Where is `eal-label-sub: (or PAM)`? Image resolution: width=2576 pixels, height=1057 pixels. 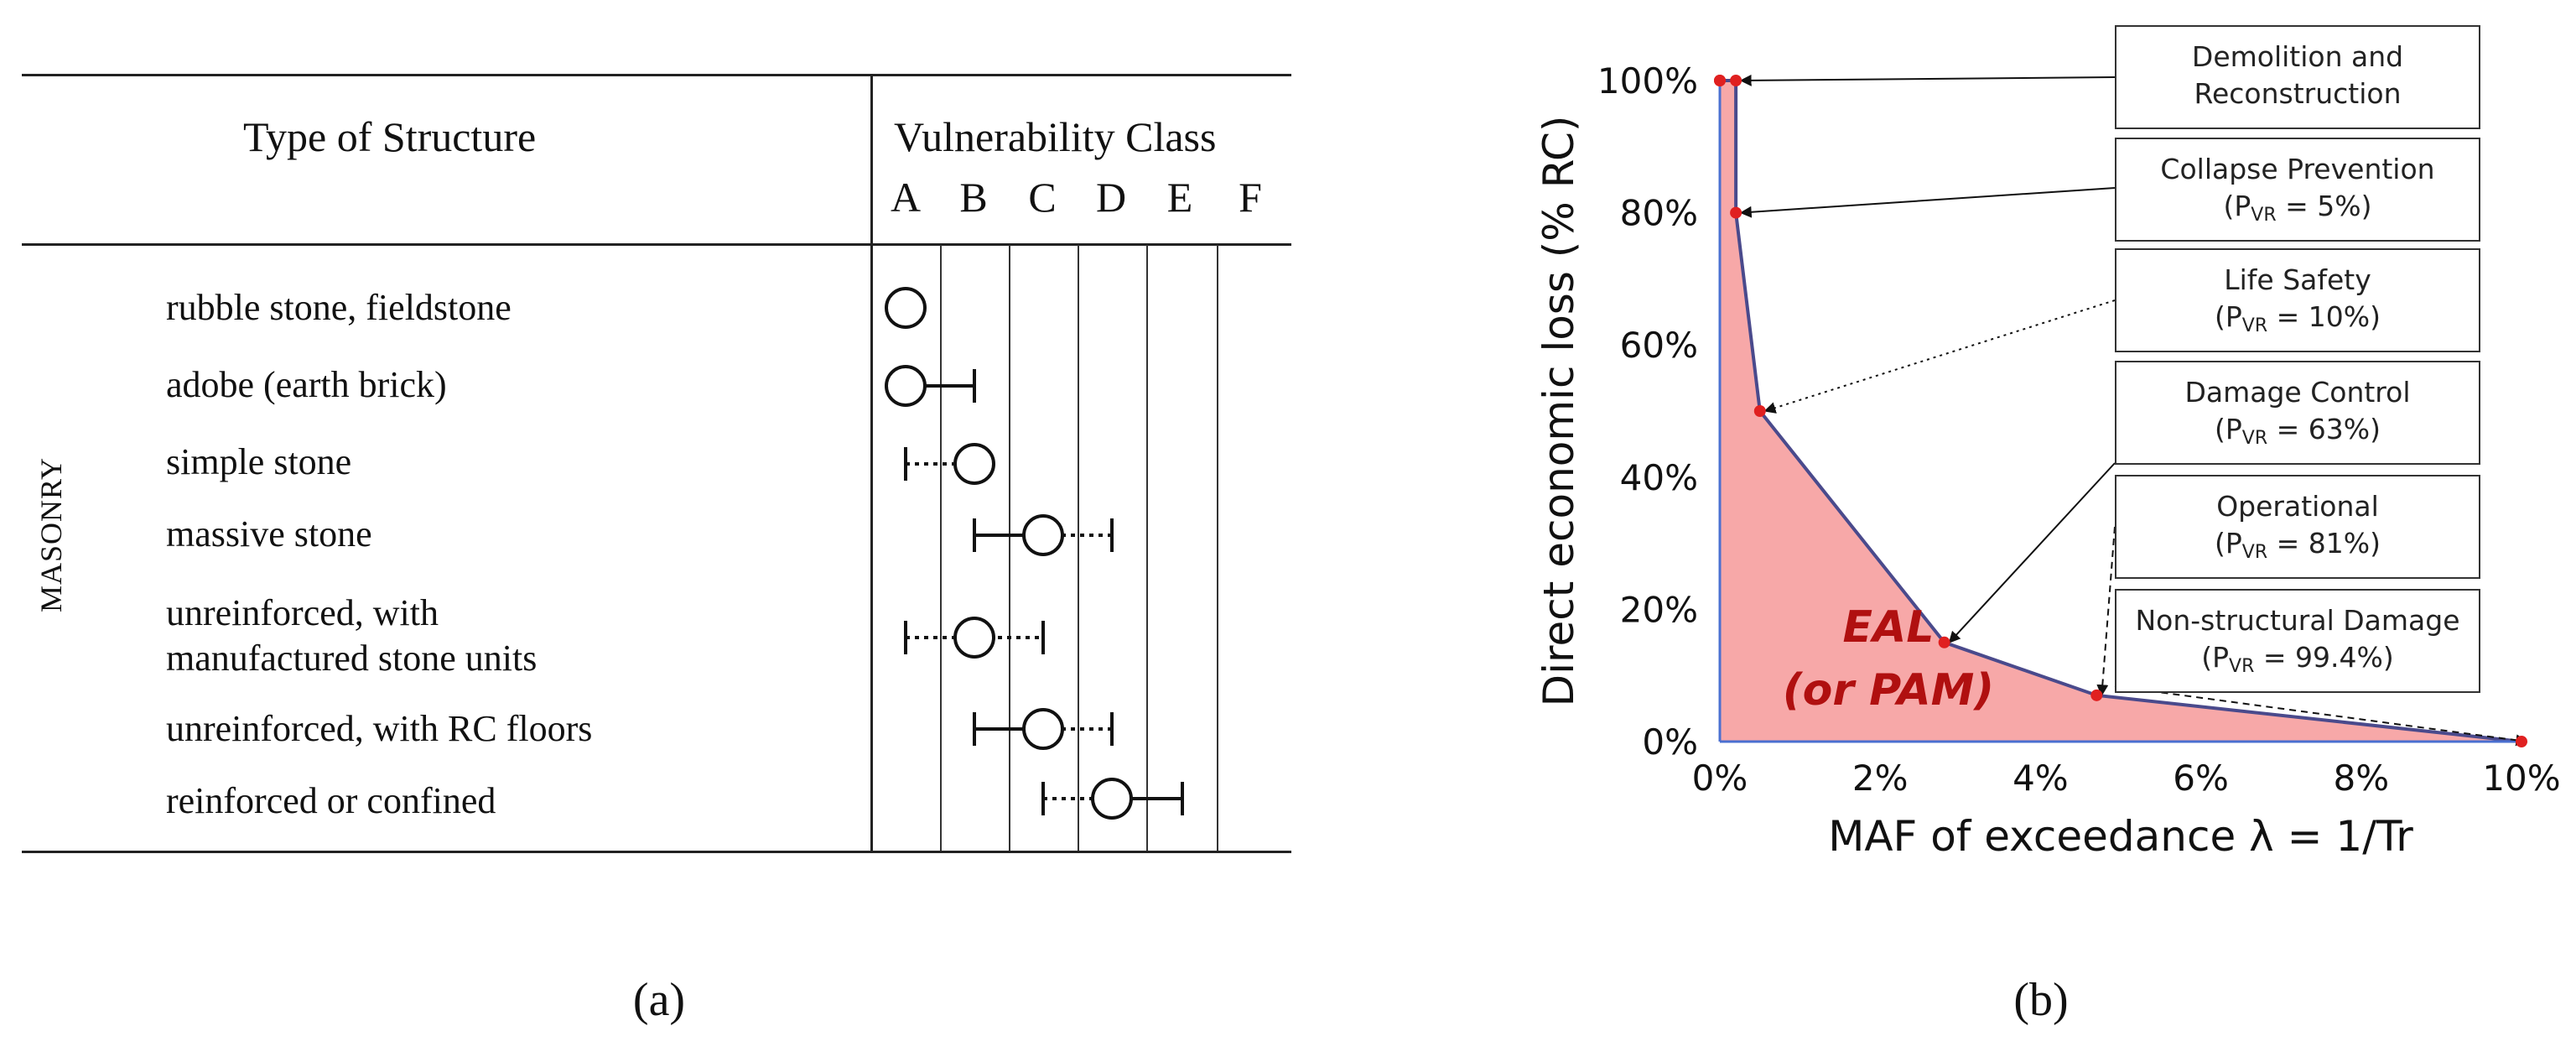
eal-label-sub: (or PAM) is located at coordinates (1888, 691).